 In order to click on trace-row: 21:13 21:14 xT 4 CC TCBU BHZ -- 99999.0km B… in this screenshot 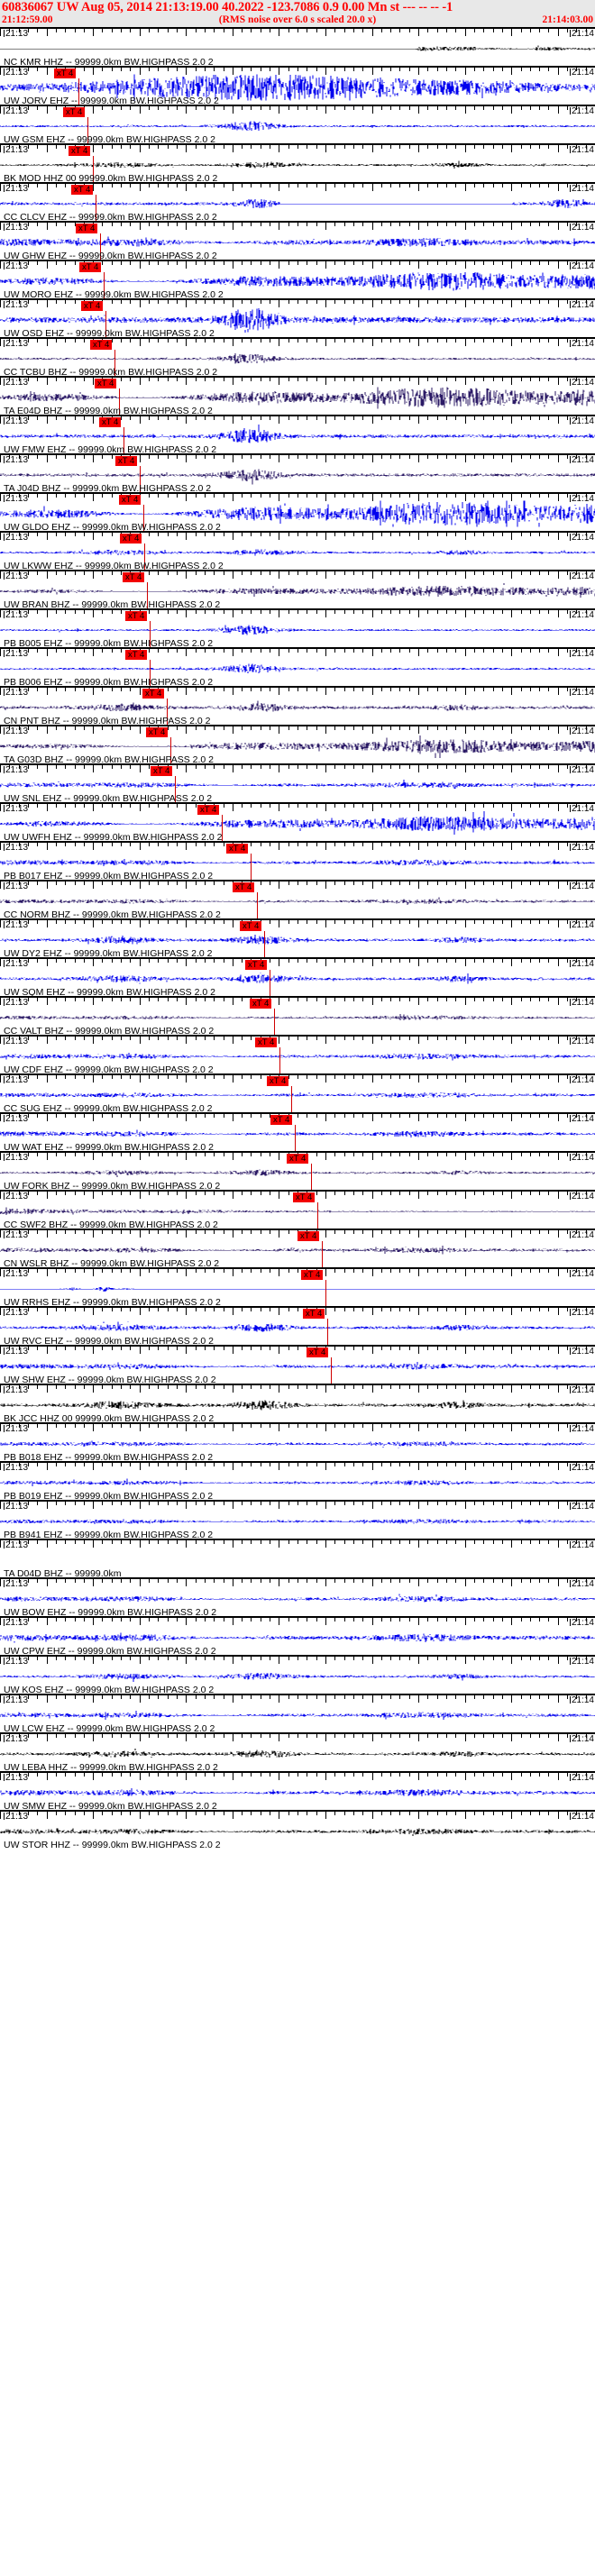, I will do `click(297, 356)`.